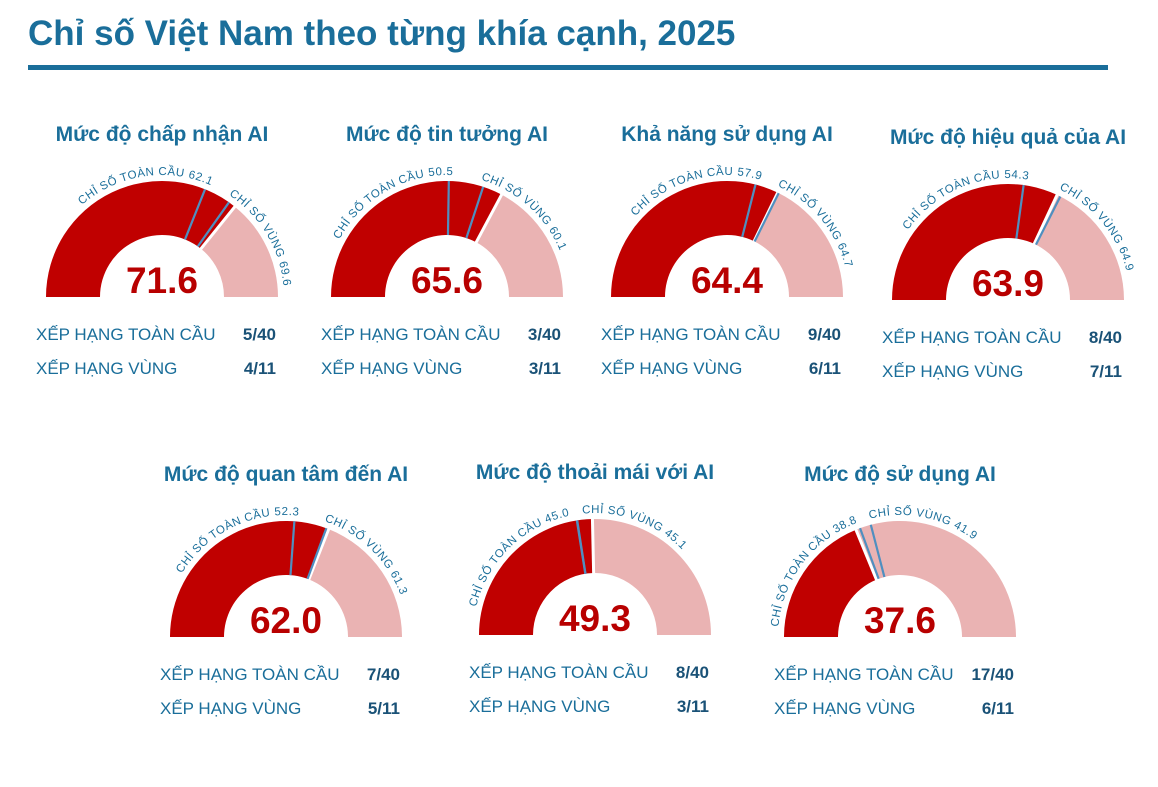 This screenshot has height=787, width=1158. I want to click on global-rank-row: XẾP HẠNG TOÀN CẦU 3/40, so click(441, 336).